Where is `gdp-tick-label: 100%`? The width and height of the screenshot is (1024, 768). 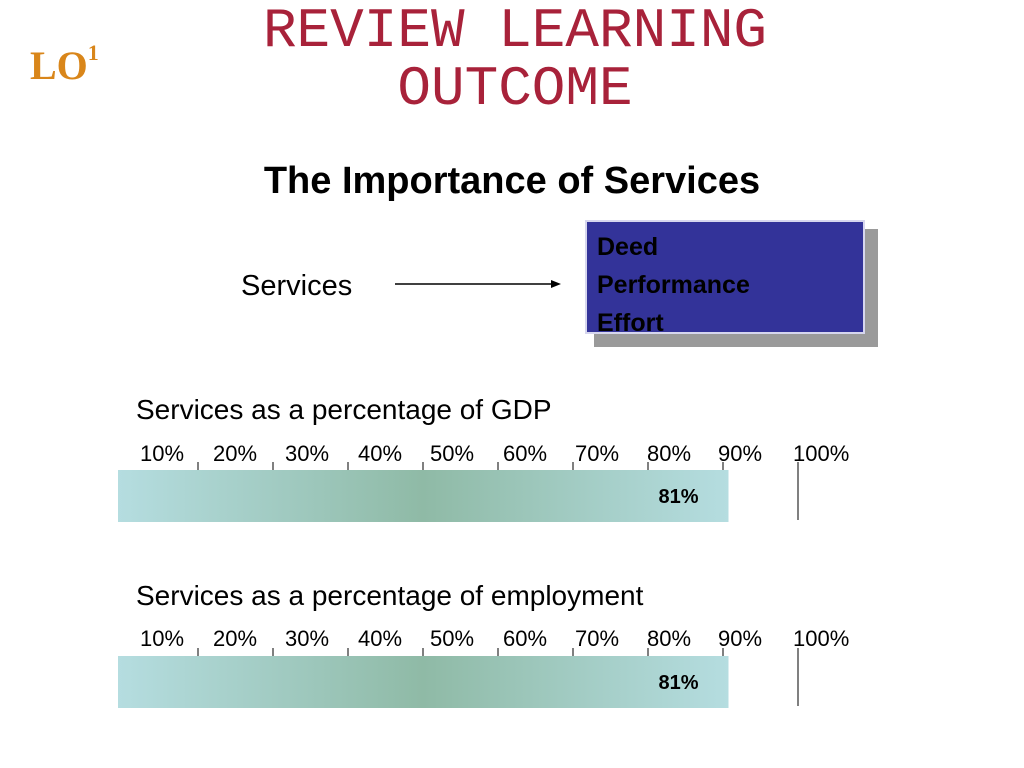 gdp-tick-label: 100% is located at coordinates (821, 453).